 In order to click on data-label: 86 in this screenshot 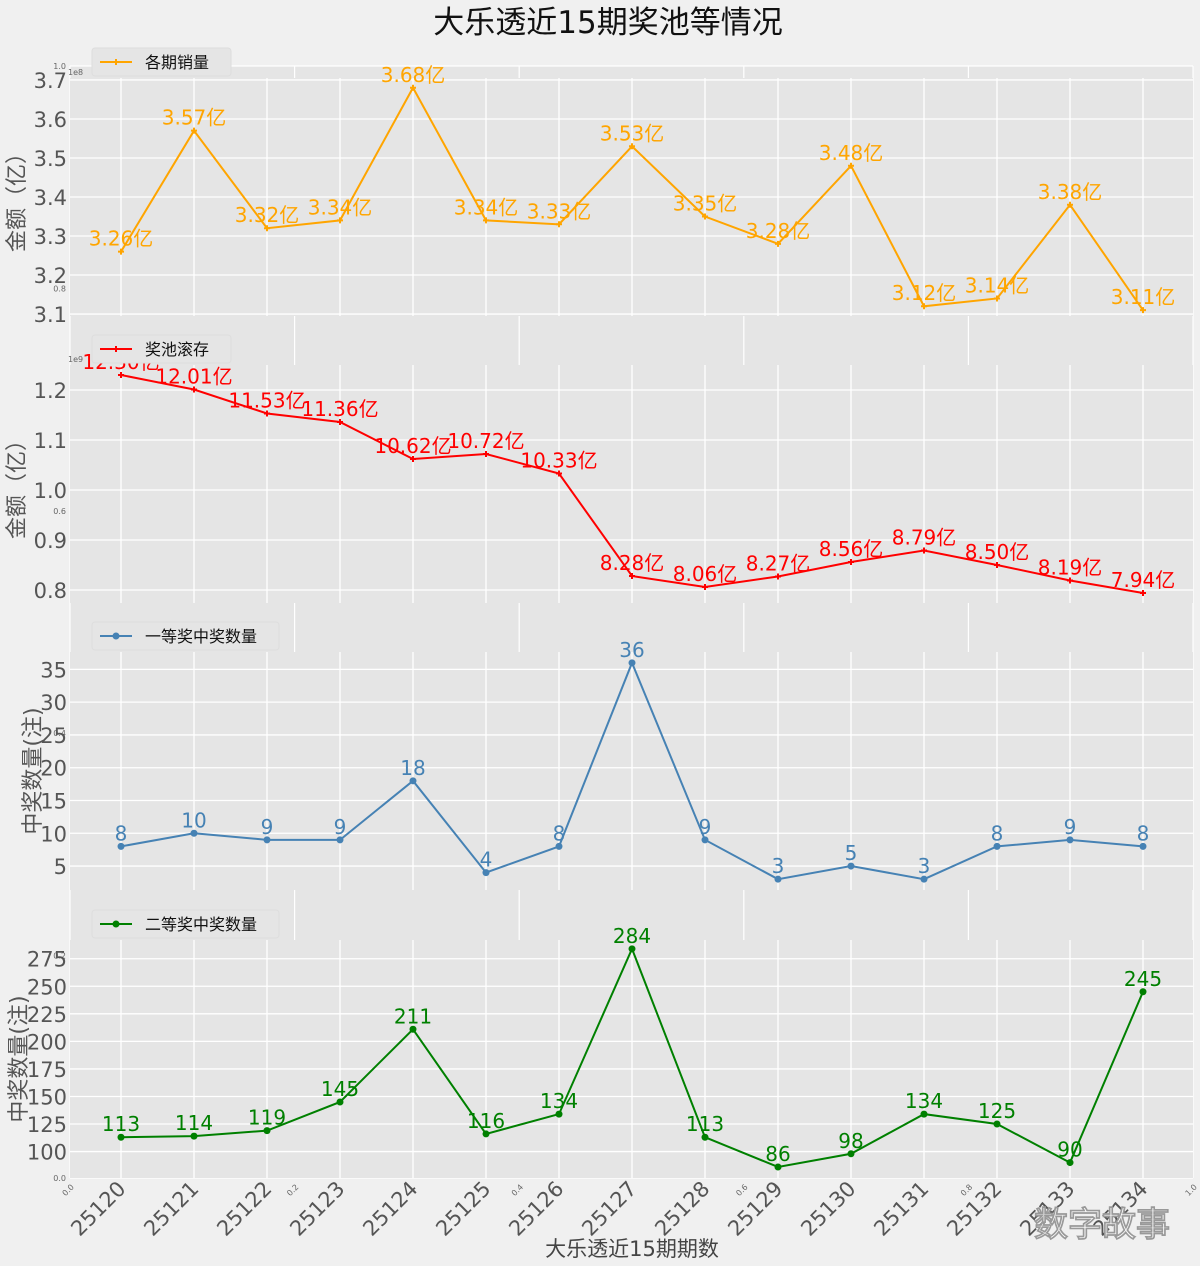, I will do `click(777, 1154)`.